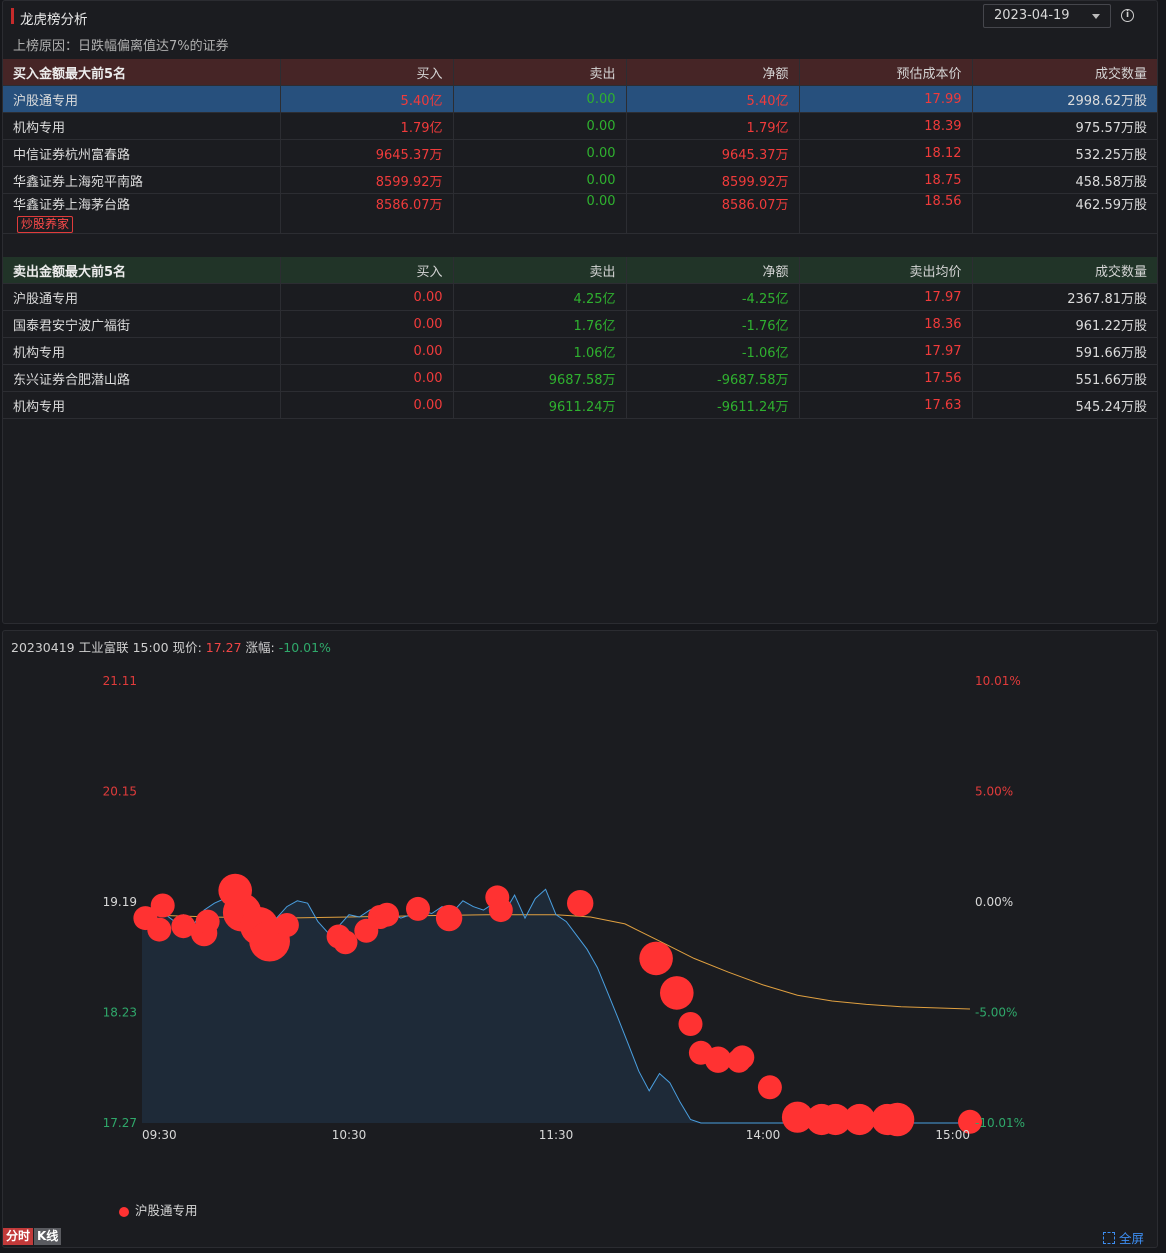 The width and height of the screenshot is (1166, 1253). What do you see at coordinates (763, 1135) in the screenshot?
I see `x-tick-label: 14:00` at bounding box center [763, 1135].